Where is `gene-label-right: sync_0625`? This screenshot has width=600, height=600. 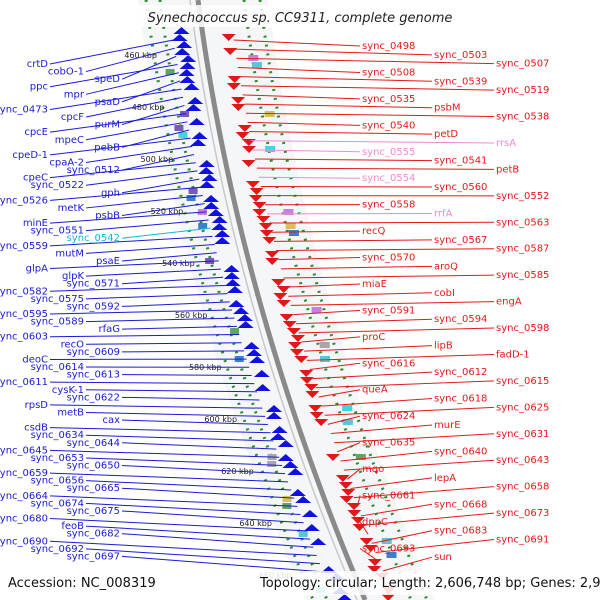
gene-label-right: sync_0625 is located at coordinates (522, 407).